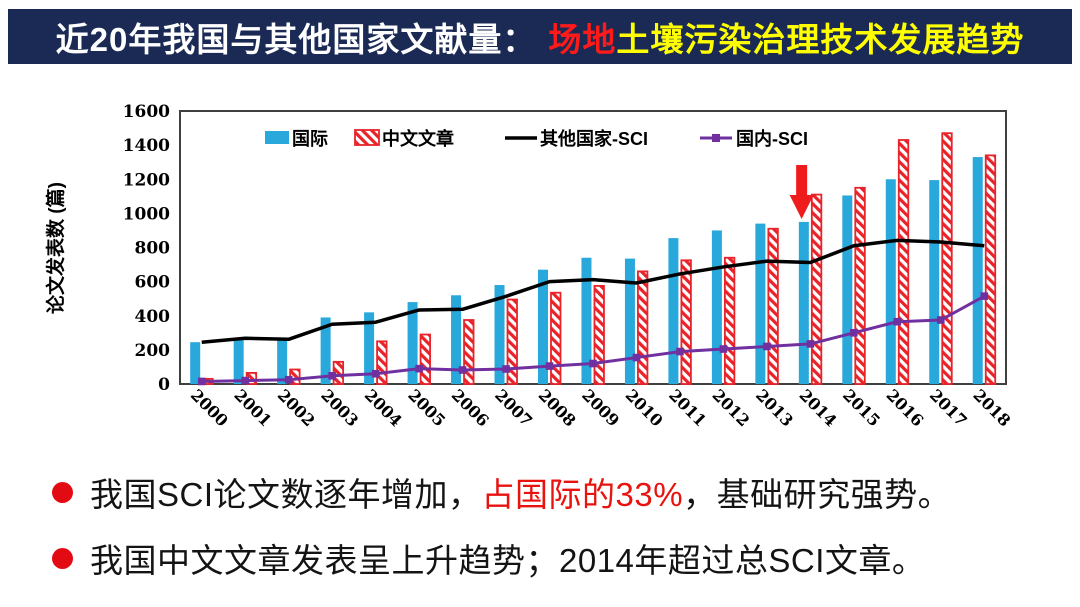  I want to click on marker-国内-SCI-2007, so click(506, 369).